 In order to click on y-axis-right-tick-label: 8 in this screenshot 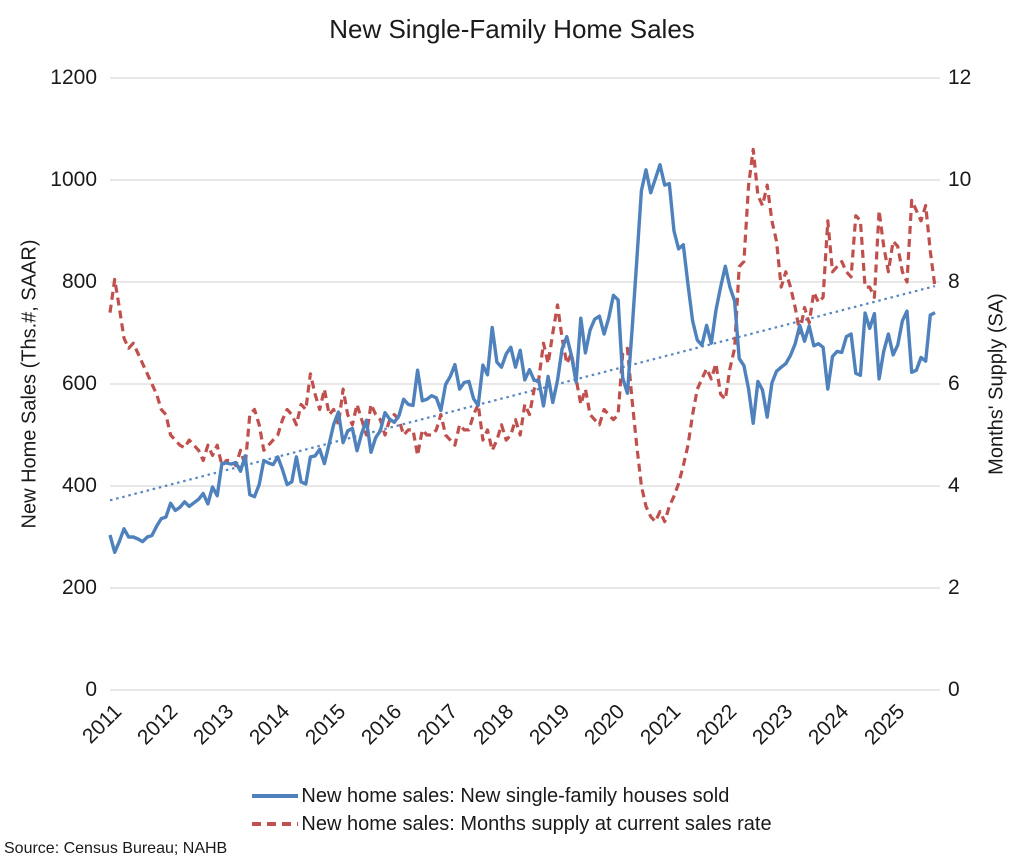, I will do `click(954, 281)`.